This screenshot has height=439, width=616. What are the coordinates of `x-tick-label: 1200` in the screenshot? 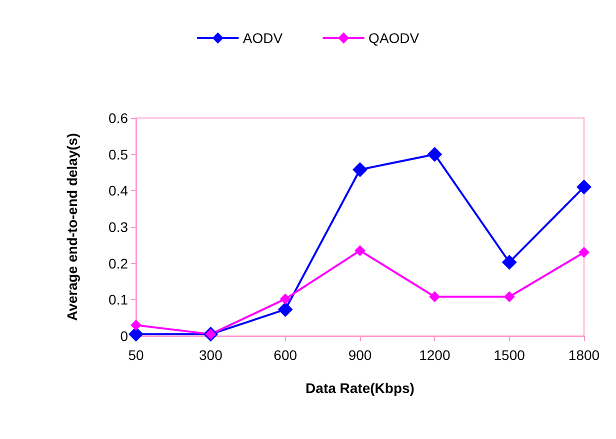 It's located at (434, 355).